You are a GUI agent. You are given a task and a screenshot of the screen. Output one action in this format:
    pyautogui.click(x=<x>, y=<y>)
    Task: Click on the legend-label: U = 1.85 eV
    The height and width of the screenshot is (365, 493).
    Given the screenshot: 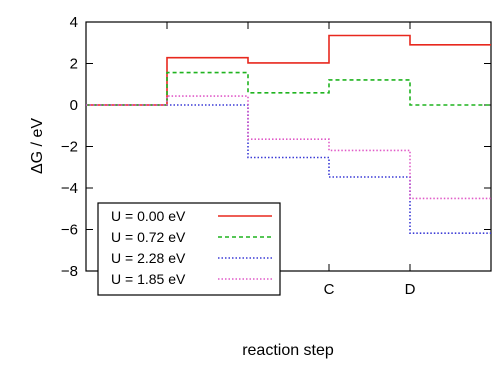 What is the action you would take?
    pyautogui.click(x=148, y=279)
    